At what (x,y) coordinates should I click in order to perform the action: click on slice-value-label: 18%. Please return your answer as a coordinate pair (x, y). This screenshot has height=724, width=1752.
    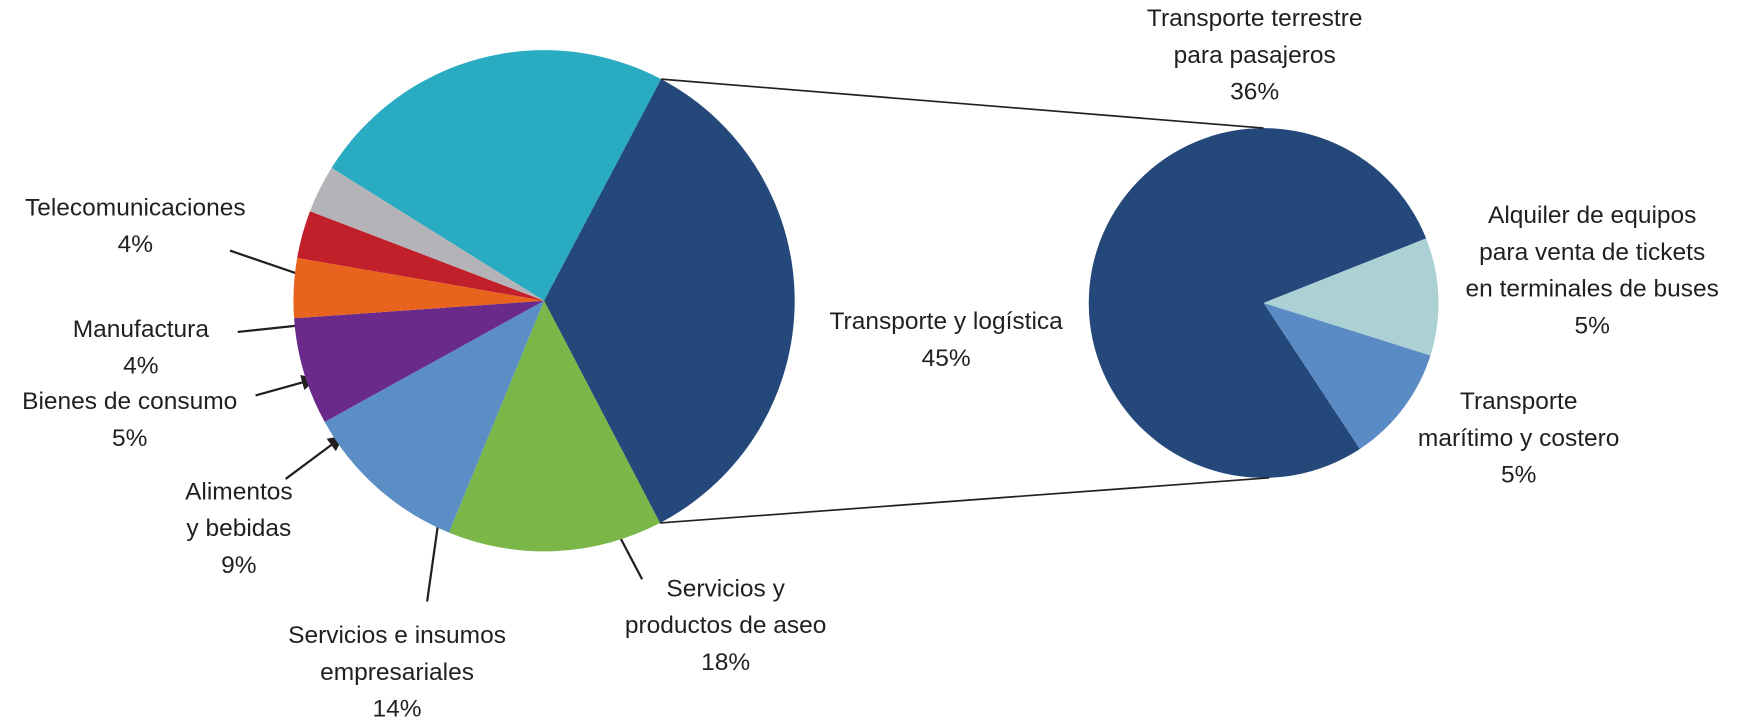
    Looking at the image, I should click on (725, 662).